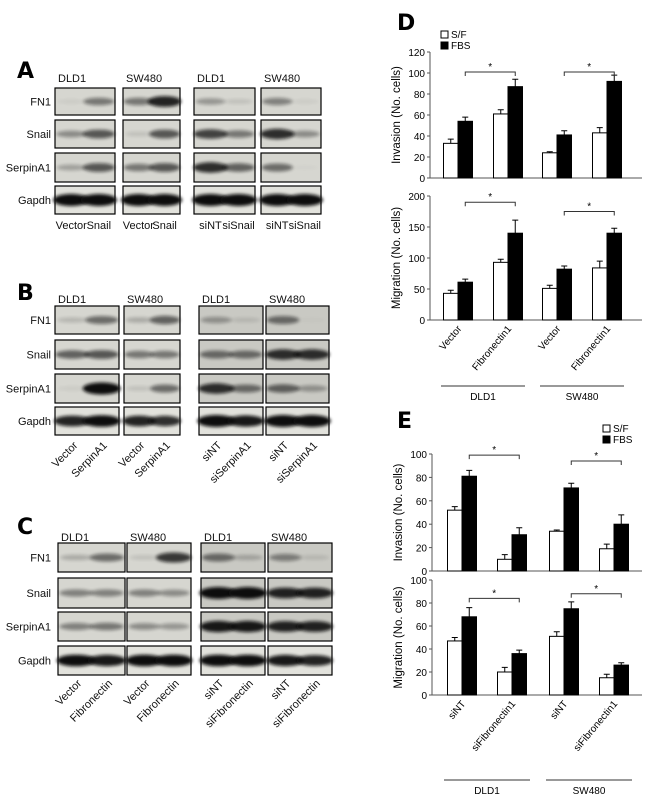 The width and height of the screenshot is (648, 796). What do you see at coordinates (444, 34) in the screenshot?
I see `legend-swatch-sf` at bounding box center [444, 34].